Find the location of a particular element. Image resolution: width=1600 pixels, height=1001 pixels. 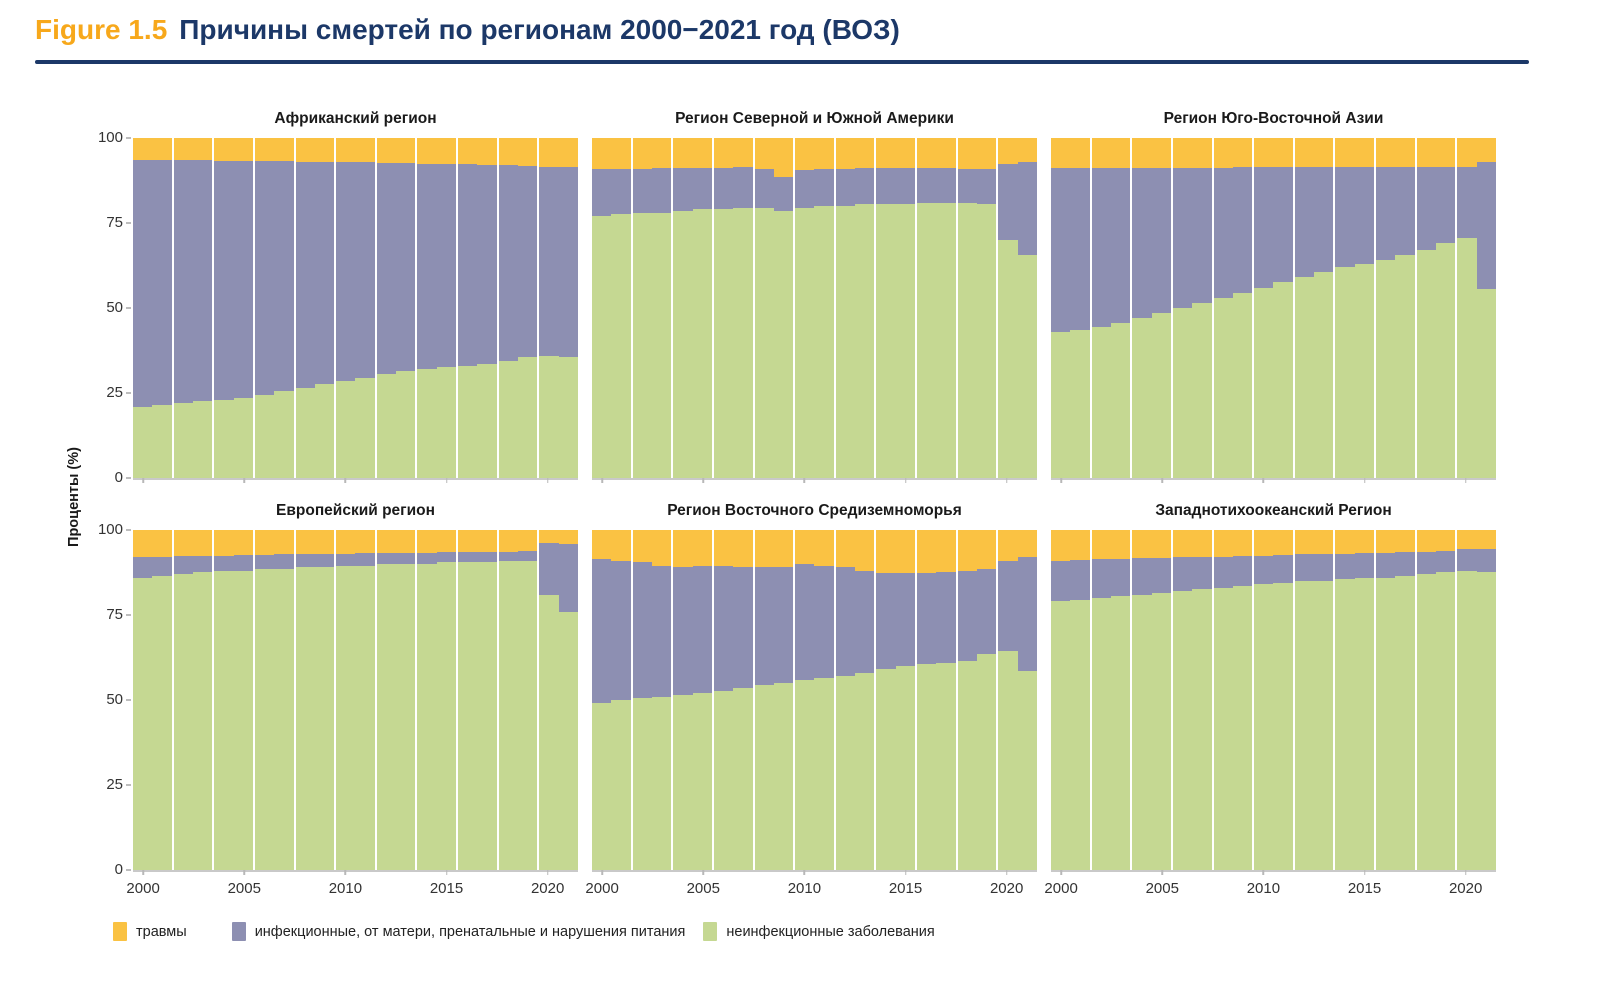

bar-2017 is located at coordinates (1405, 308).